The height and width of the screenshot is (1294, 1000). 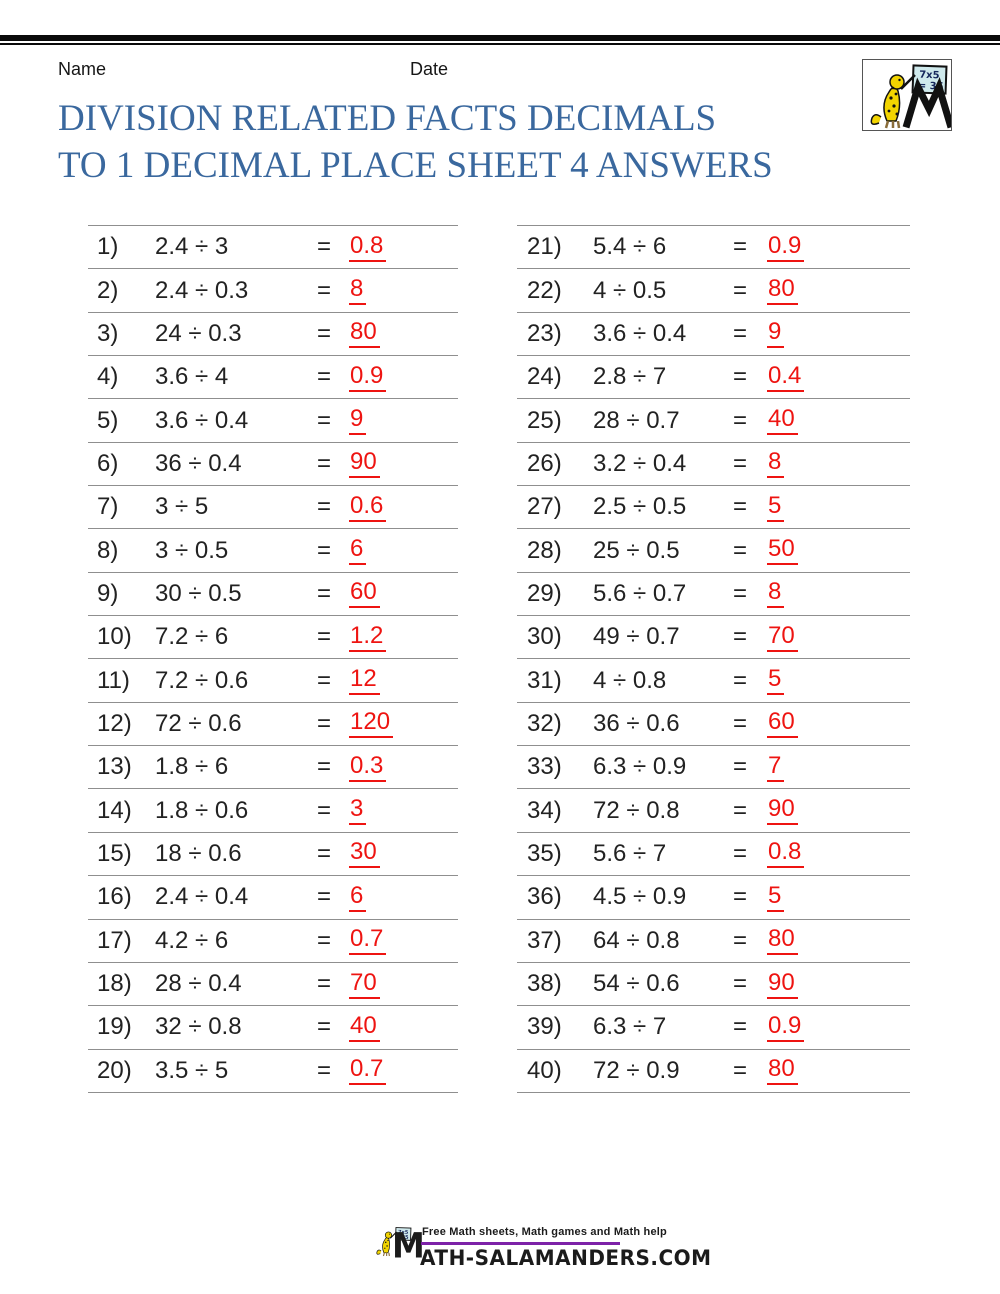 What do you see at coordinates (273, 853) in the screenshot?
I see `problem-row: 15) 18 ÷ 0.6 = 30` at bounding box center [273, 853].